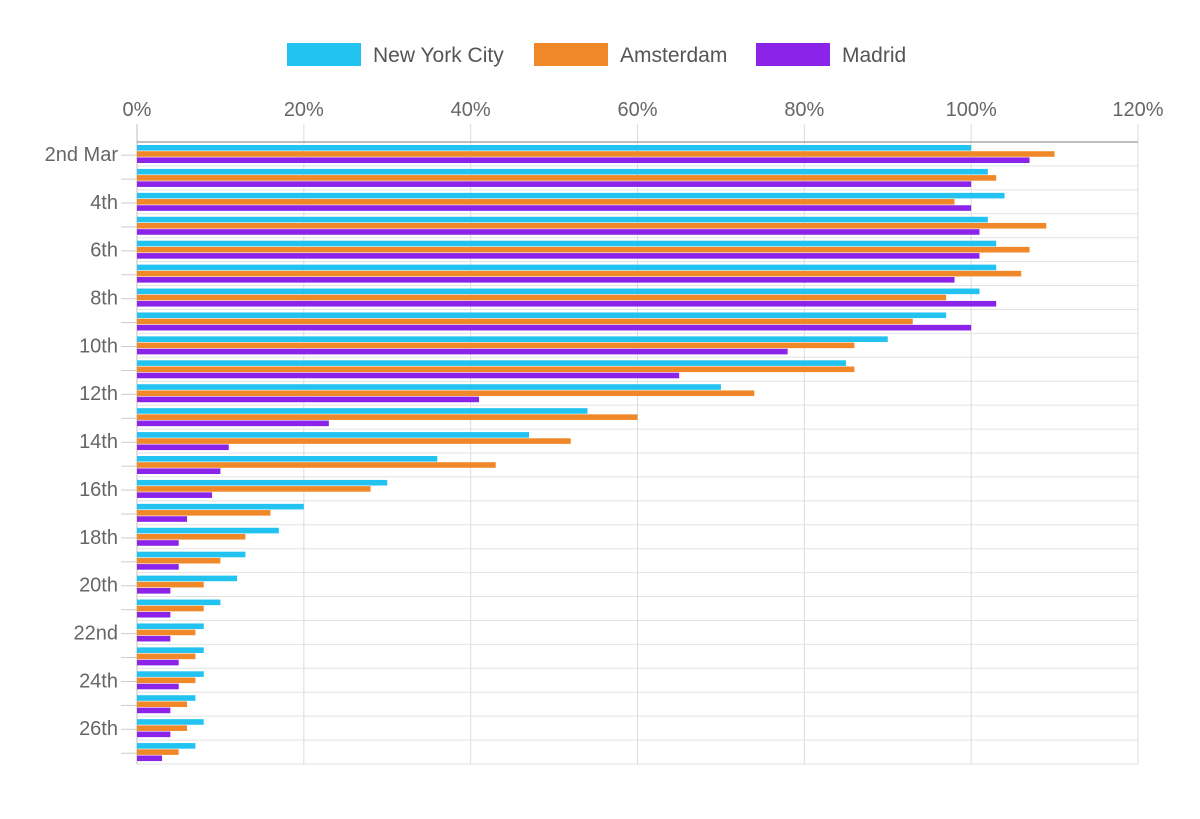 This screenshot has height=819, width=1200. What do you see at coordinates (637, 110) in the screenshot?
I see `x-tick-label: 60%` at bounding box center [637, 110].